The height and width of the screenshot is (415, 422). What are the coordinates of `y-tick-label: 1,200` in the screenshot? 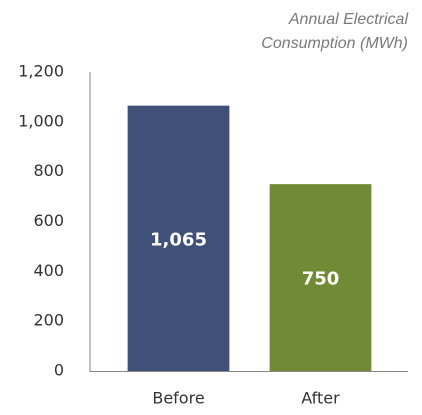 It's located at (41, 71).